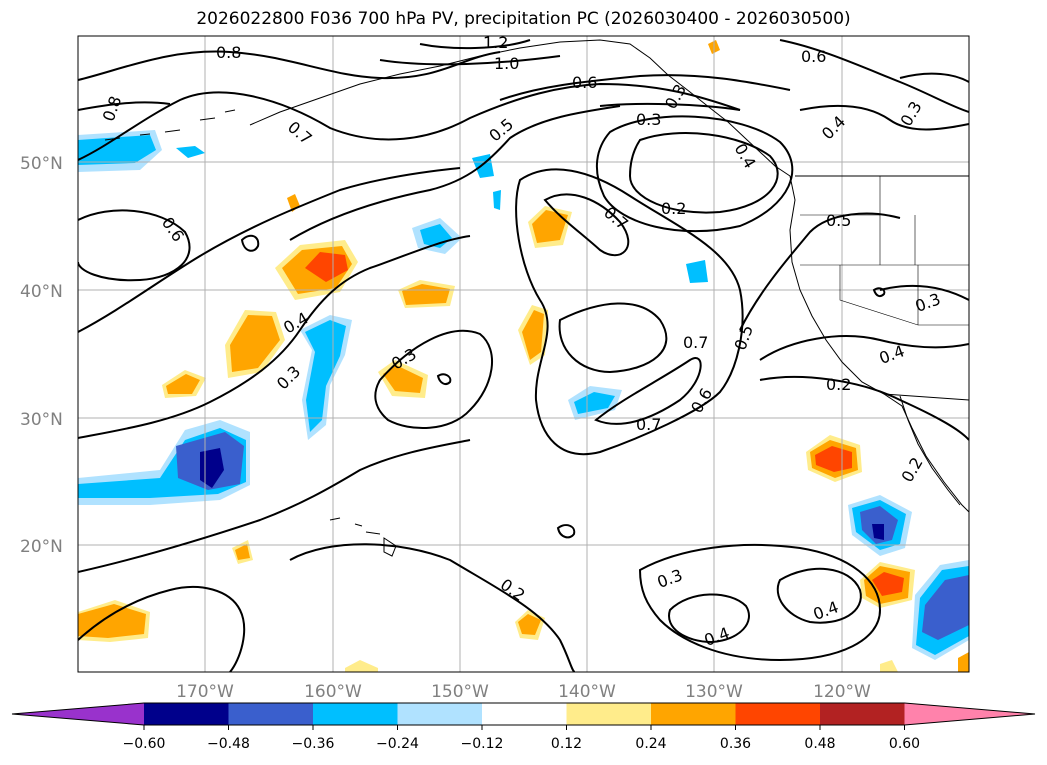  I want to click on pv-contour-0.4-se2, so click(709, 618).